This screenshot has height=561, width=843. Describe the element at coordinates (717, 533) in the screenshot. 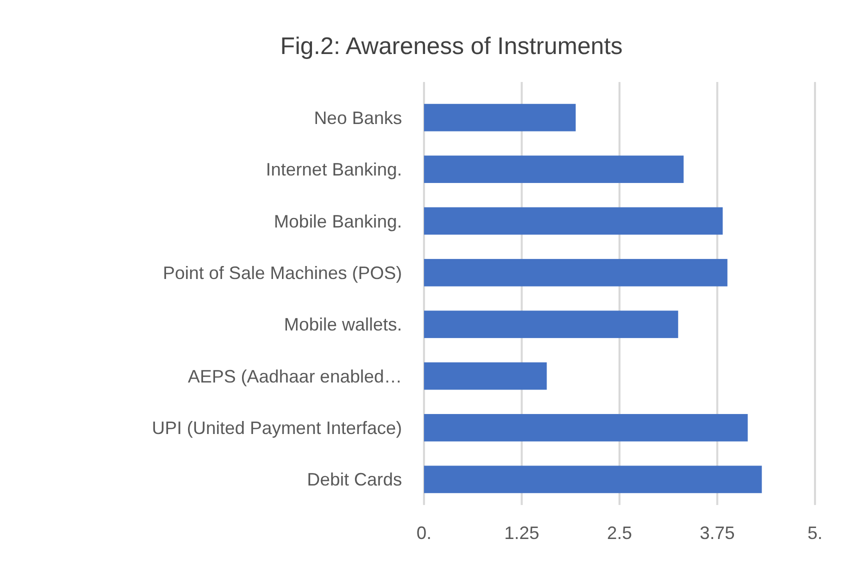

I see `x-tick-label: 3.75` at that location.